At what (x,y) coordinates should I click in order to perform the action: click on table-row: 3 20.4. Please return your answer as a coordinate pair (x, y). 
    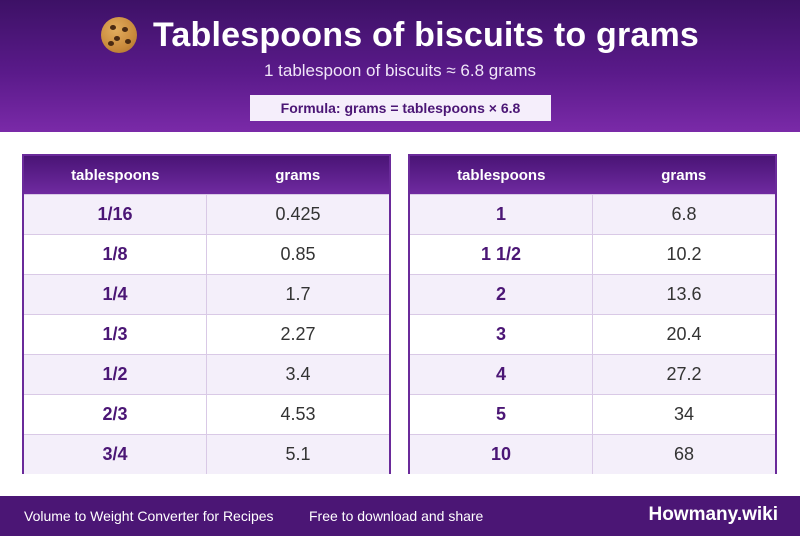
    Looking at the image, I should click on (592, 334).